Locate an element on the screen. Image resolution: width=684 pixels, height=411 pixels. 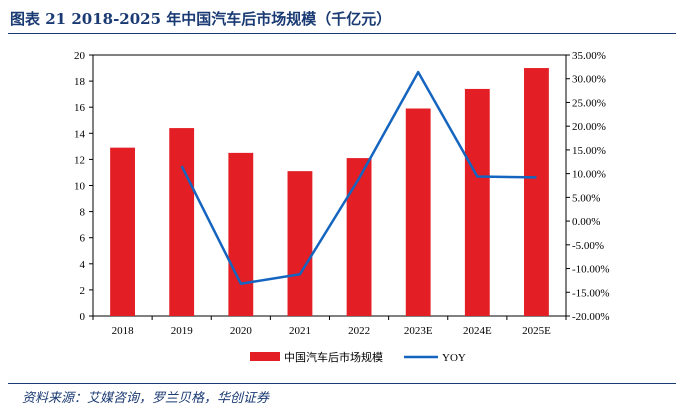
legend-label-line: YOY is located at coordinates (454, 358).